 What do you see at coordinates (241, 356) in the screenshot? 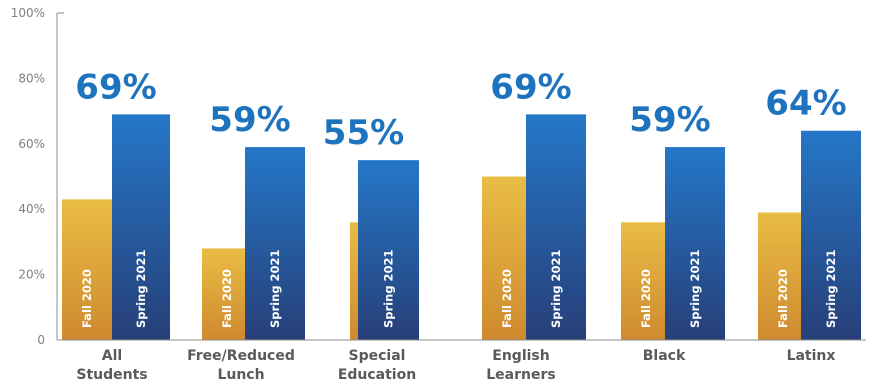
I see `category-label-line: Free/Reduced` at bounding box center [241, 356].